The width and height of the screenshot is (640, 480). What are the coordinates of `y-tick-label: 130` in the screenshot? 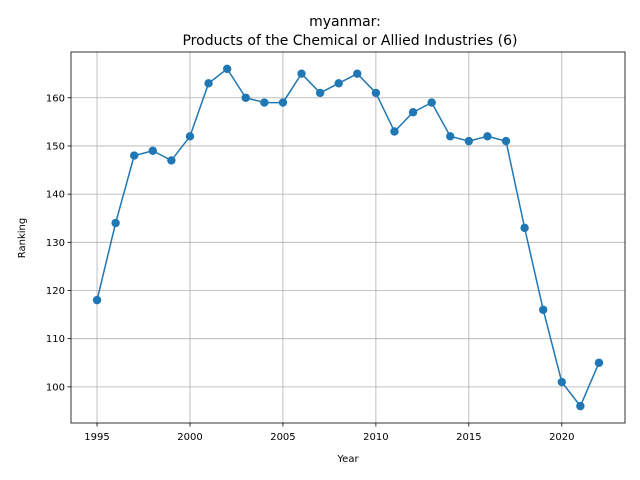 It's located at (55, 243).